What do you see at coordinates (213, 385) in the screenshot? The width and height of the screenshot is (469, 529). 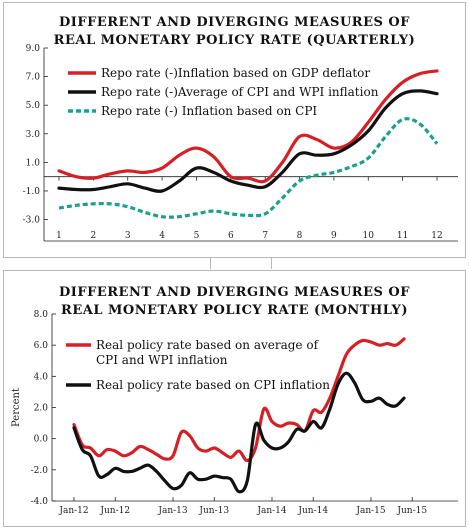 I see `monthly-legend-label-2-line1: Real policy rate based on CPI inflation` at bounding box center [213, 385].